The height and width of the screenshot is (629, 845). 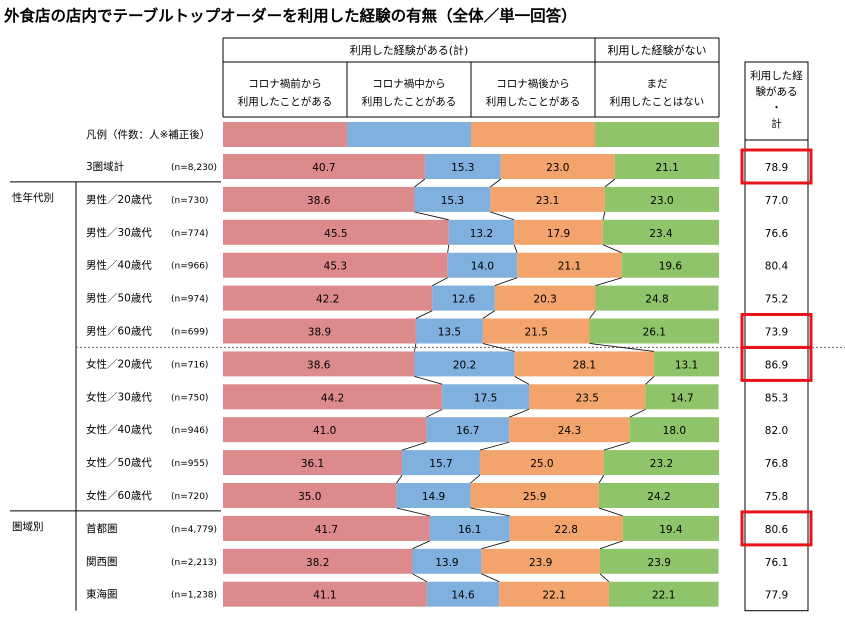 I want to click on row-n-label: (n=974), so click(x=189, y=300).